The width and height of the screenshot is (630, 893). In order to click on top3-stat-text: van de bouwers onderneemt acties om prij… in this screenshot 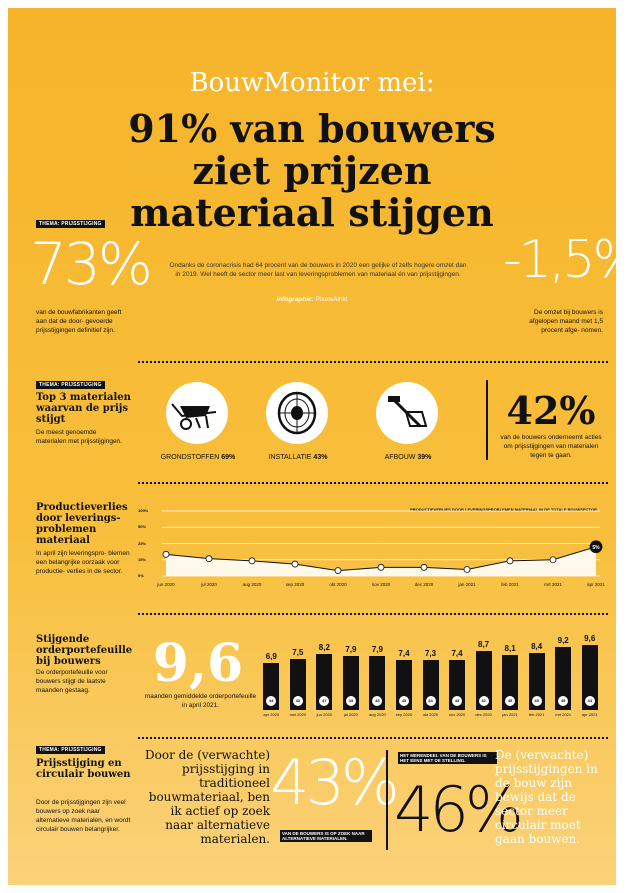, I will do `click(551, 446)`.